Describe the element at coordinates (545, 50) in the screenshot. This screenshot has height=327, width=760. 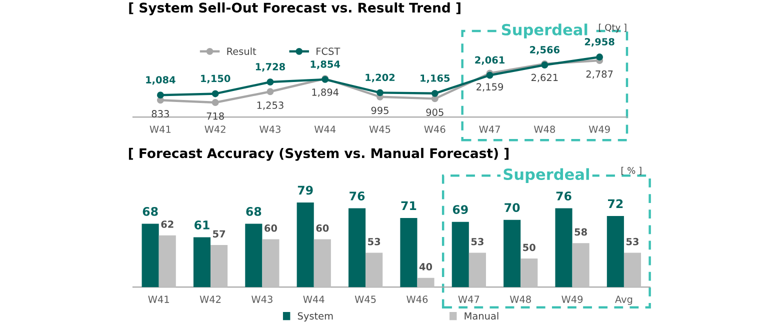
I see `data-label: 2,566` at that location.